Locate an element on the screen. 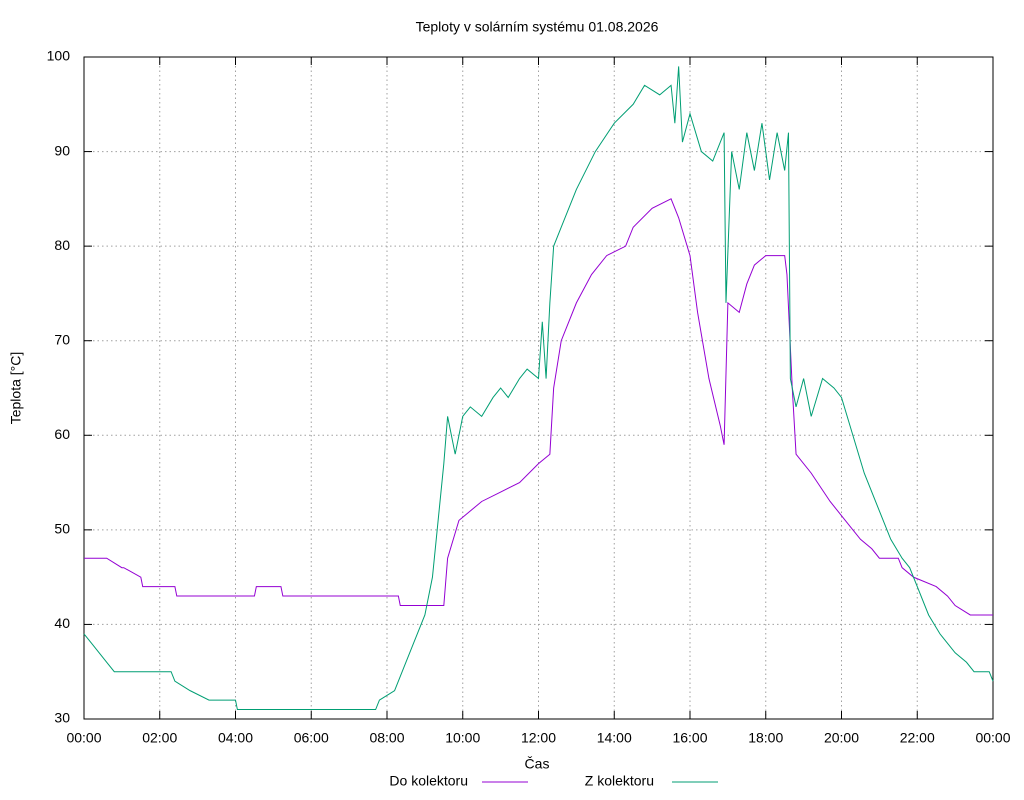  legend-label: Do kolektoru is located at coordinates (428, 781).